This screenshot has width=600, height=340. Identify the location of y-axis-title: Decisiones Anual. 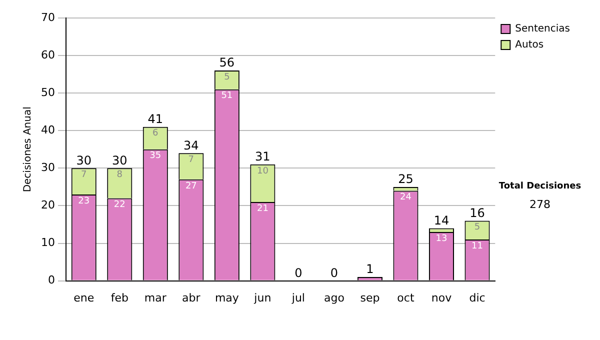
(28, 149).